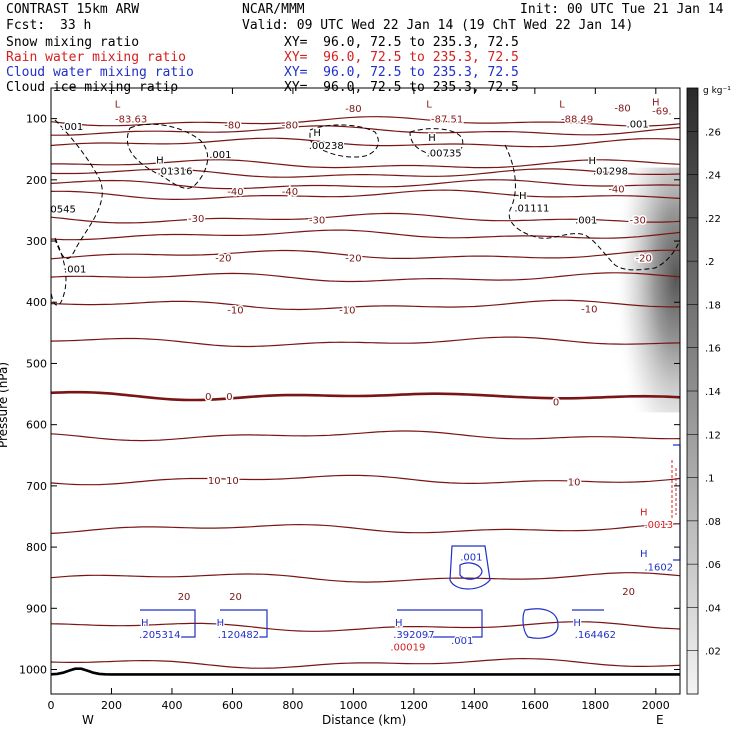  What do you see at coordinates (232, 481) in the screenshot?
I see `isotherm-label: 10` at bounding box center [232, 481].